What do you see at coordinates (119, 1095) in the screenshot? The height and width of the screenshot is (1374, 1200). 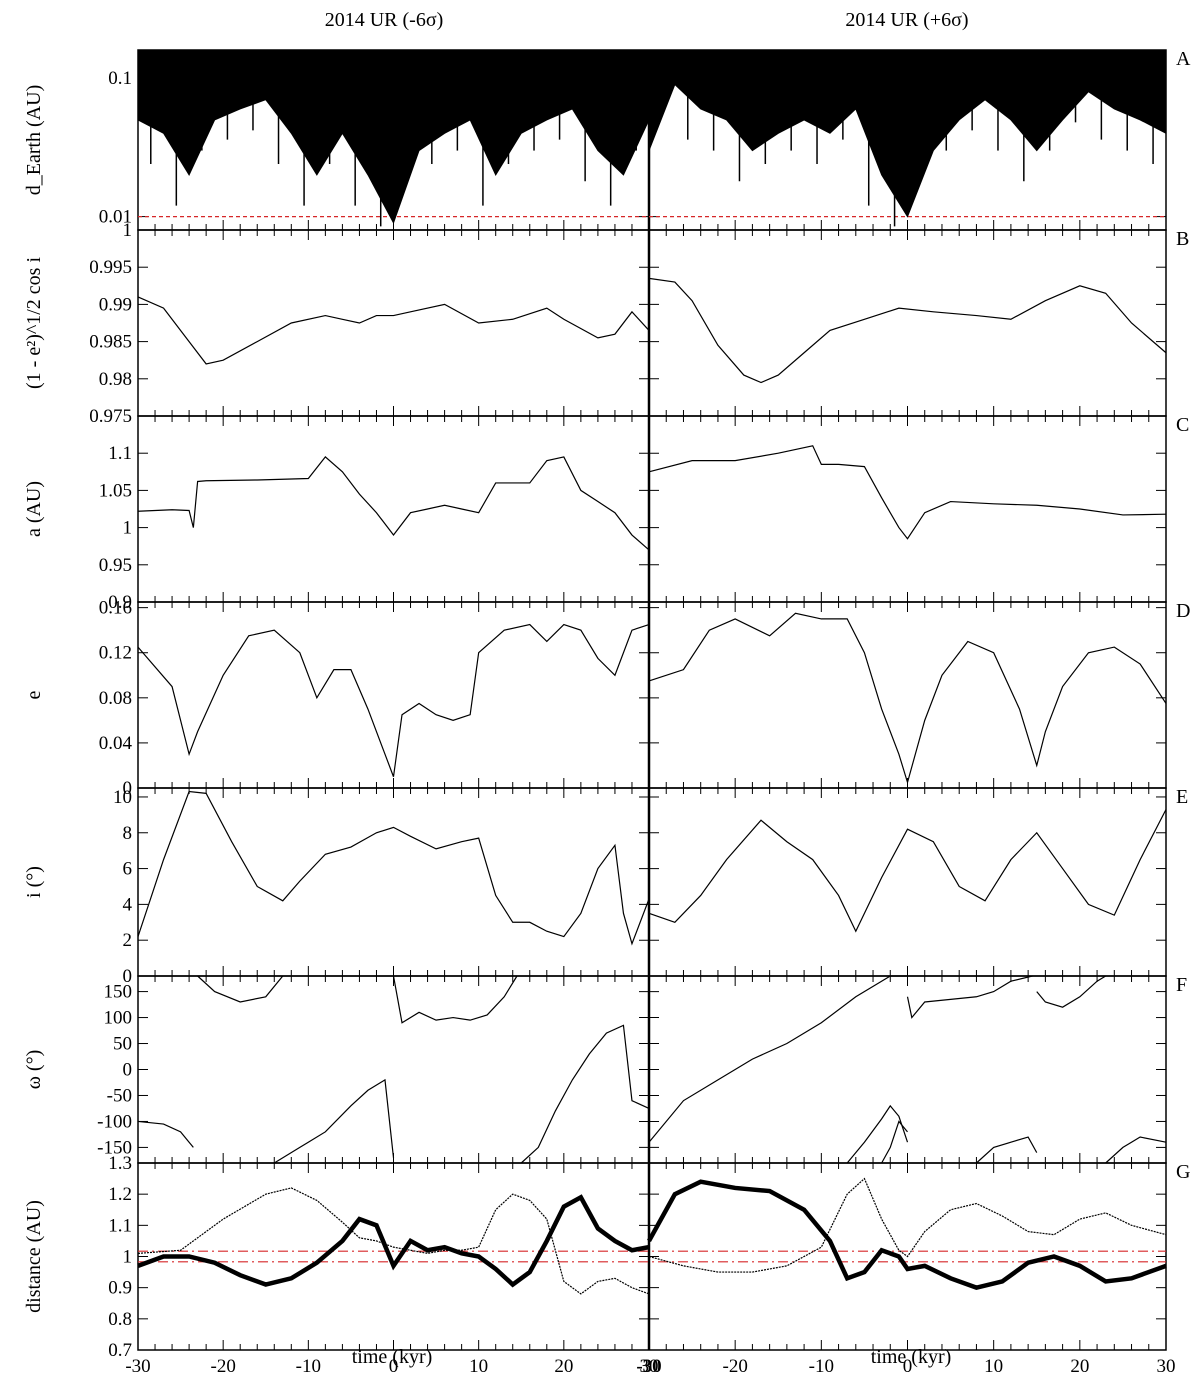 I see `y-tick-label: -50` at bounding box center [119, 1095].